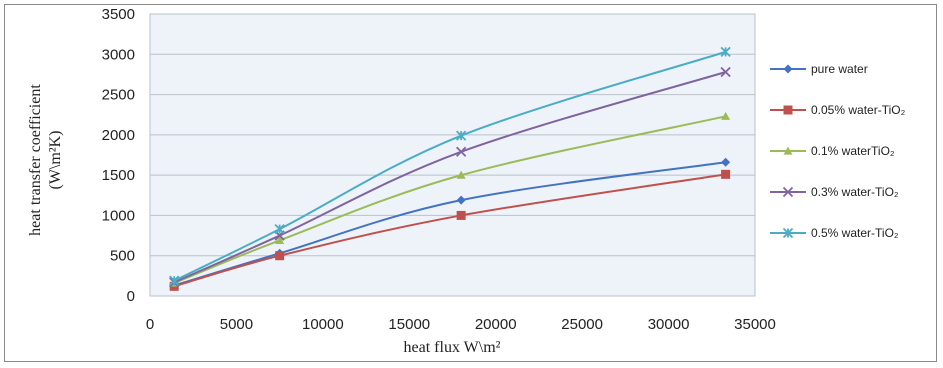 The width and height of the screenshot is (943, 368). I want to click on y-tick-label: 1500, so click(118, 175).